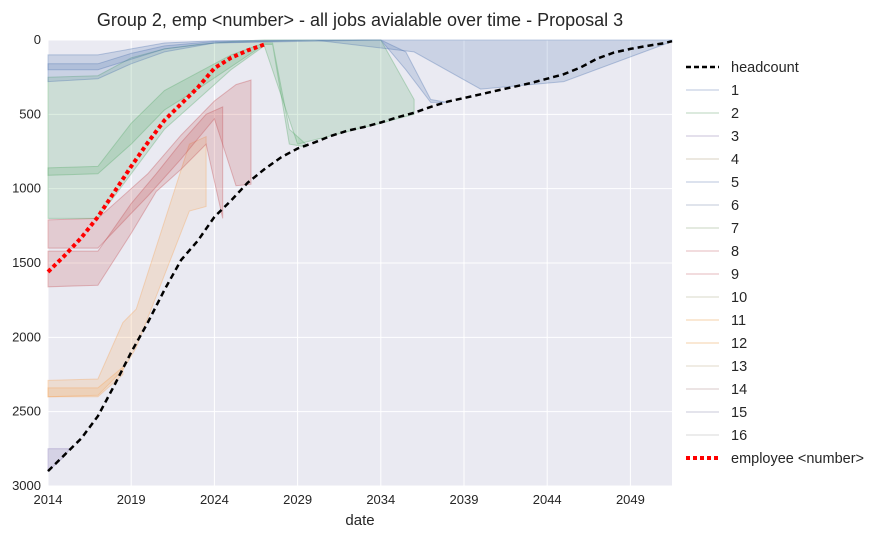 This screenshot has width=890, height=541. Describe the element at coordinates (716, 413) in the screenshot. I see `legend-entry: 15` at that location.